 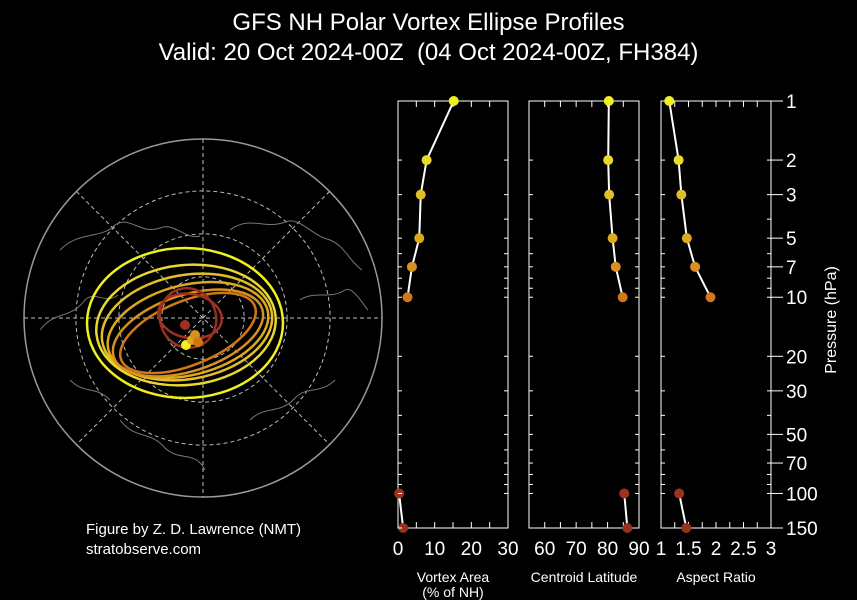 What do you see at coordinates (398, 549) in the screenshot?
I see `x-tick-label: 0` at bounding box center [398, 549].